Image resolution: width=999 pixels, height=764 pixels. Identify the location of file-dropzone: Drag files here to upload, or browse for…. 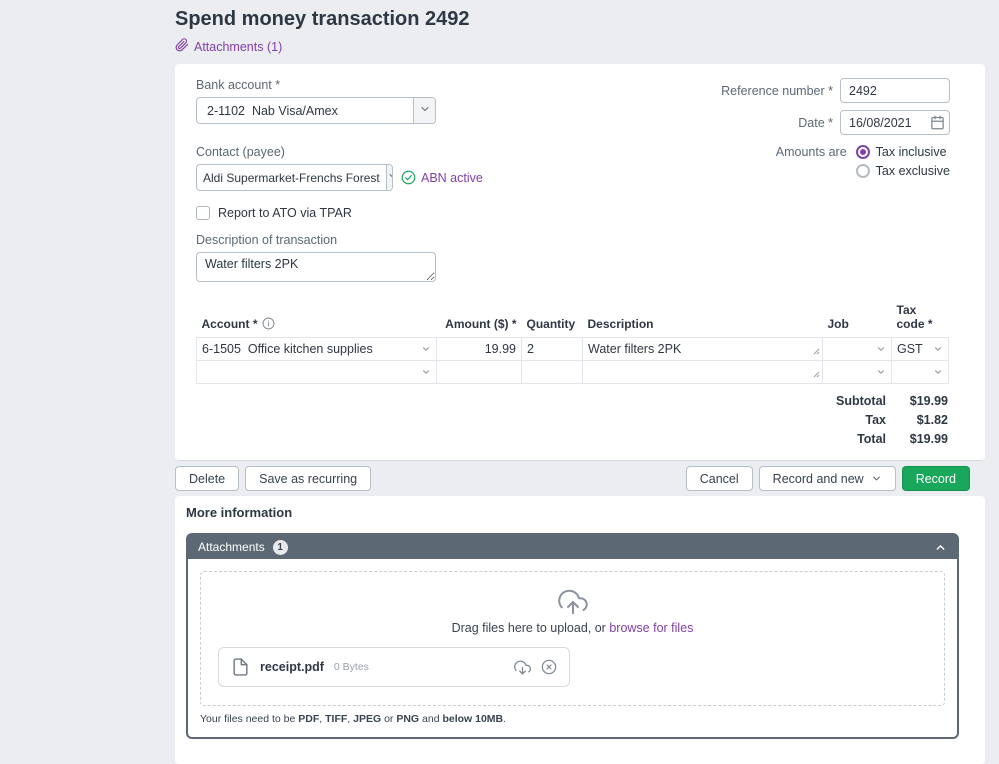
(572, 638).